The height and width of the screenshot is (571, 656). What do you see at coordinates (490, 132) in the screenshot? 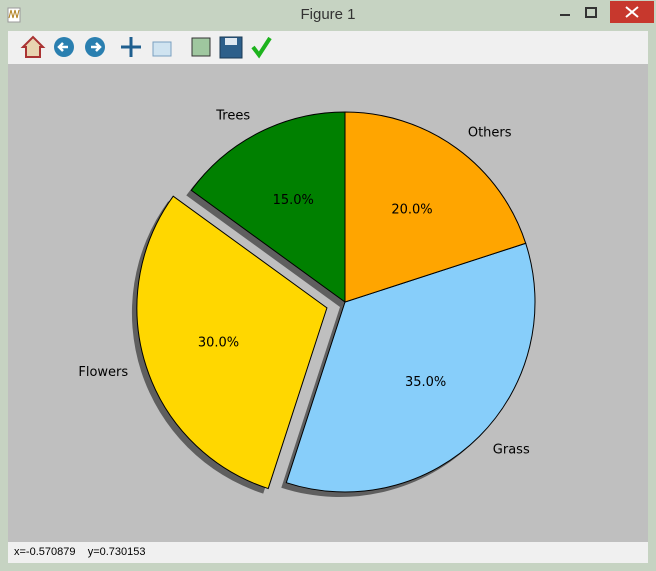
I see `slice-label: Others` at bounding box center [490, 132].